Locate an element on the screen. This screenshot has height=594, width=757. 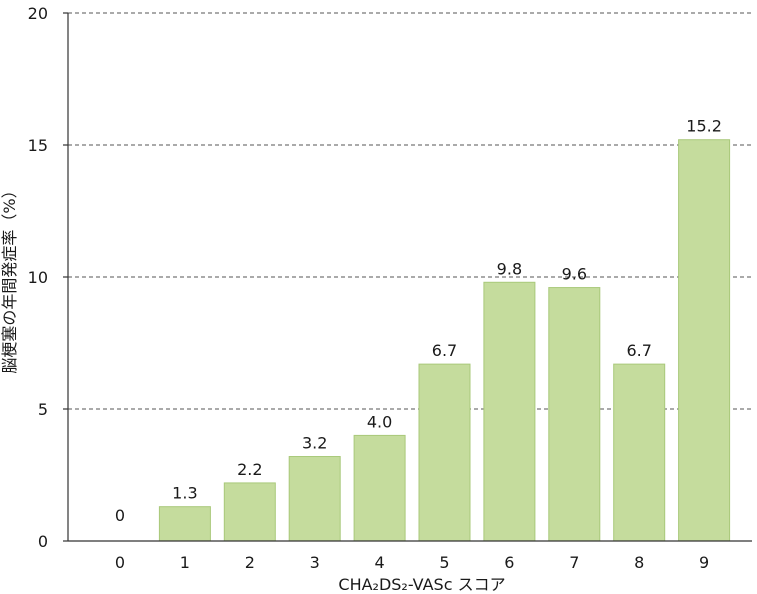
y-tick-label: 20 is located at coordinates (38, 13).